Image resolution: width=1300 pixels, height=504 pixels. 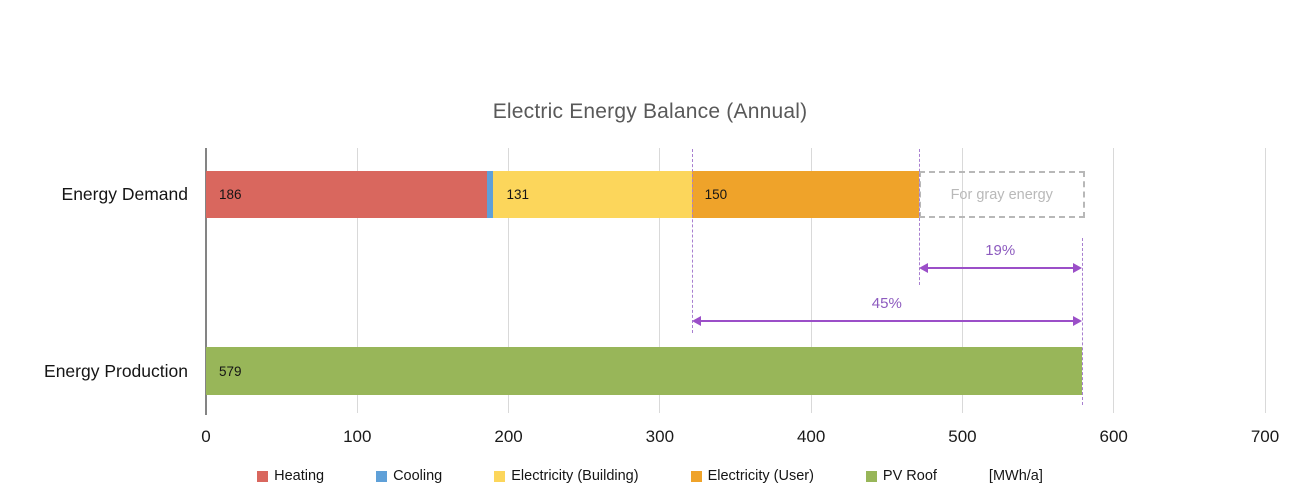 I want to click on x-tick-label-700: 700, so click(x=1265, y=436).